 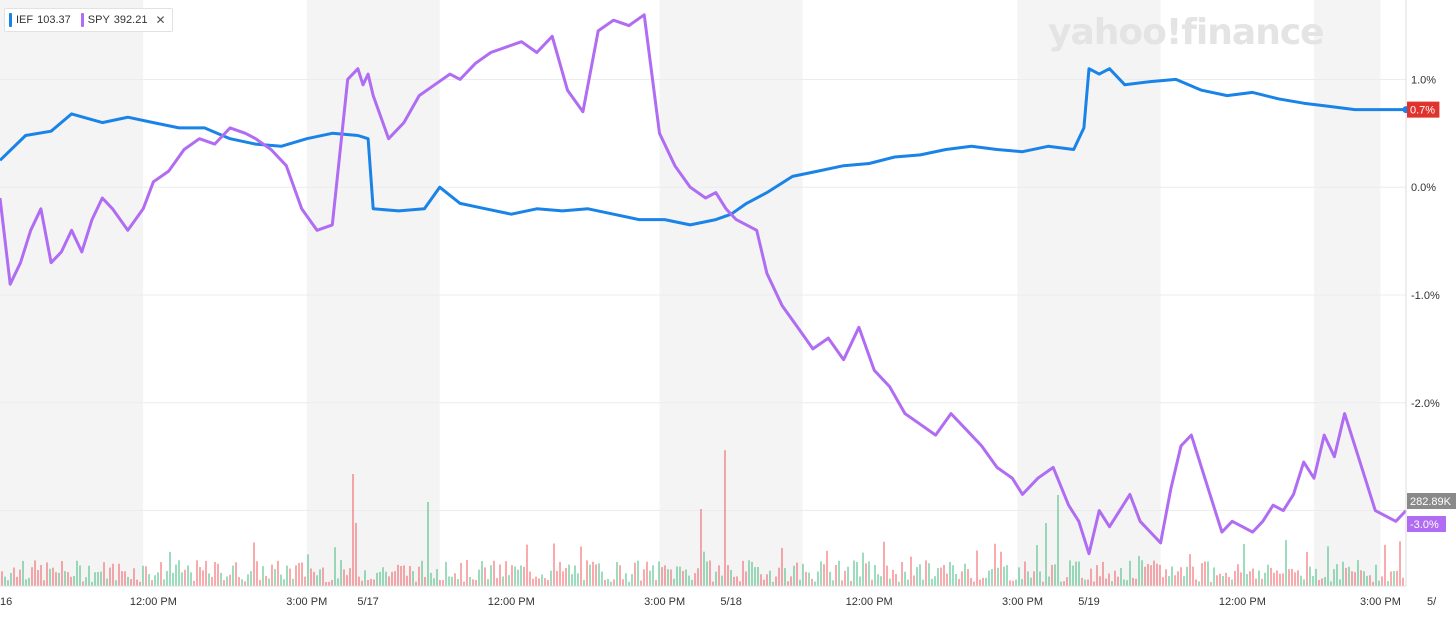 I want to click on y-axis: 1.0% 0.0% -1.0% -2.0%, so click(x=1422, y=293).